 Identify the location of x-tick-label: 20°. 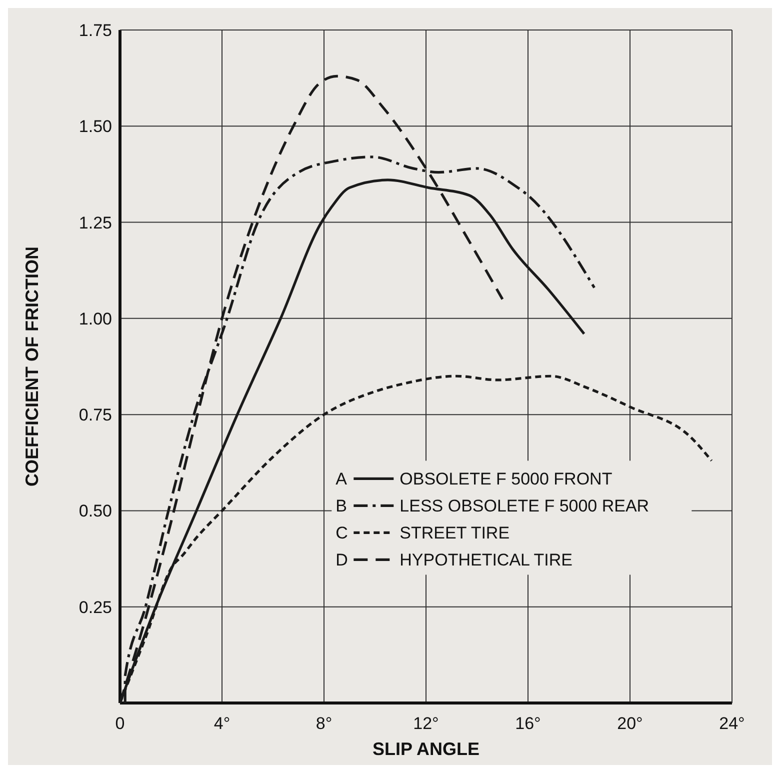
(630, 723).